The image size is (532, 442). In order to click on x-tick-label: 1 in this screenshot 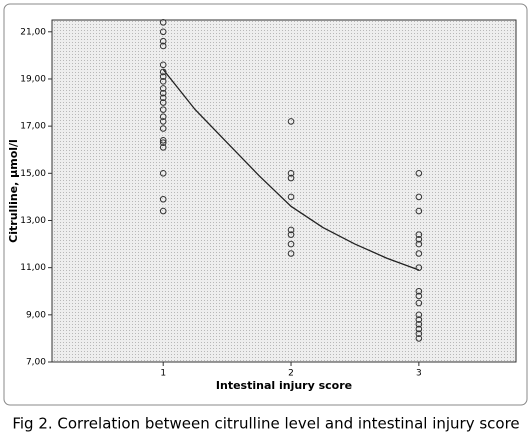, I will do `click(163, 374)`.